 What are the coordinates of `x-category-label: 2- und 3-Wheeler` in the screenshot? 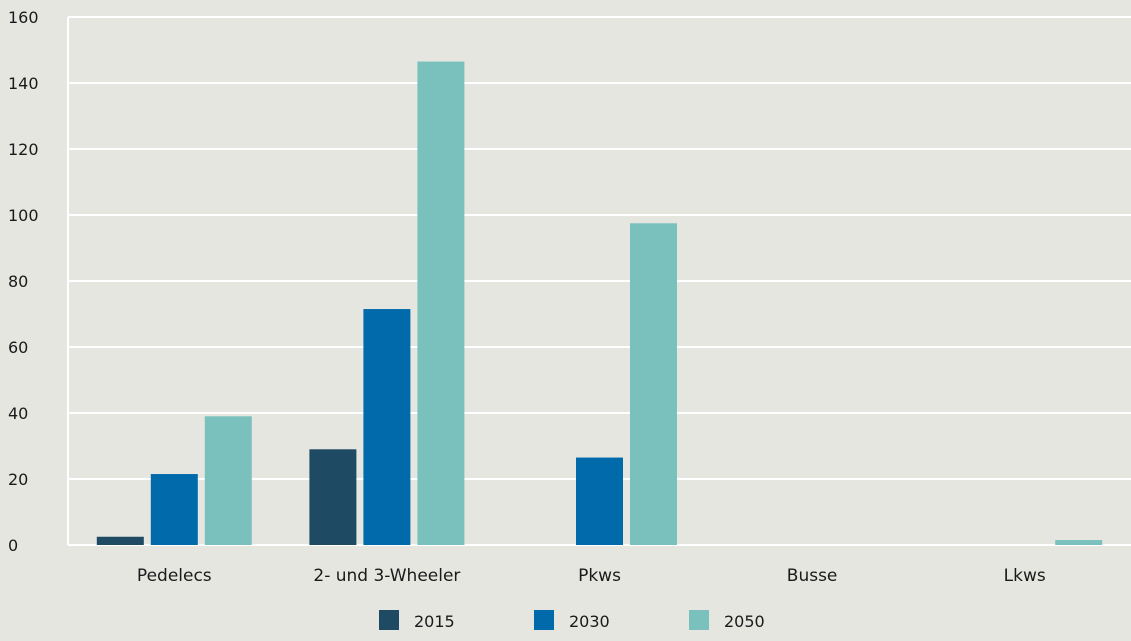 It's located at (386, 576).